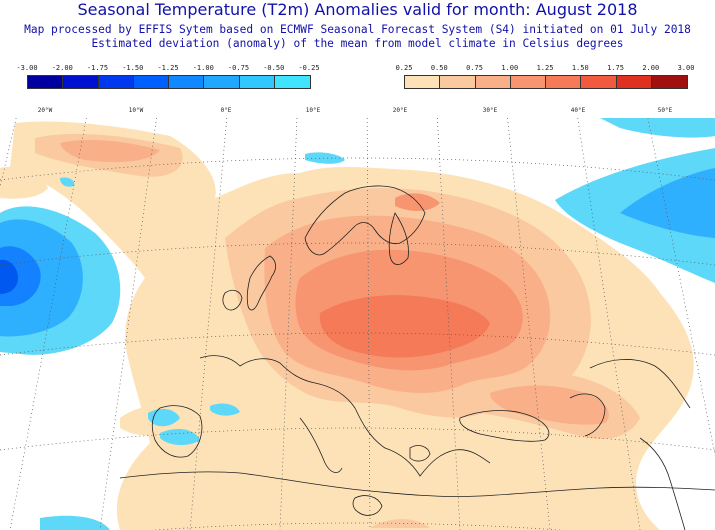 This screenshot has height=530, width=715. I want to click on legend-warm-label: 1.50, so click(580, 68).